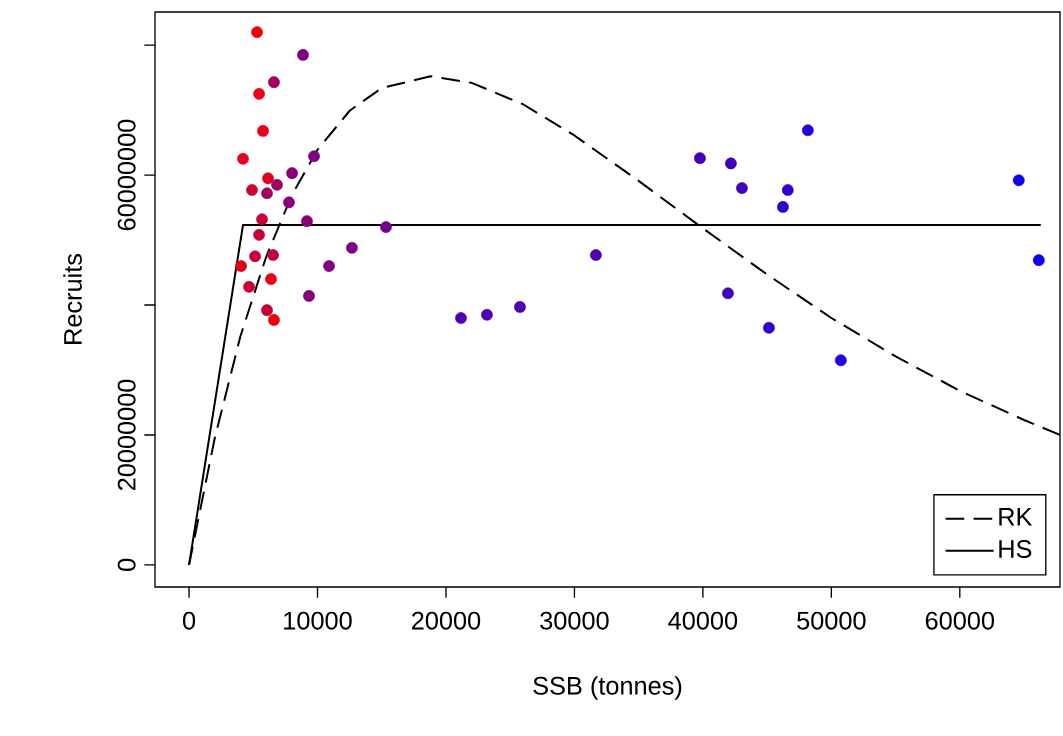 This screenshot has width=1063, height=736. What do you see at coordinates (960, 620) in the screenshot?
I see `x-tick-label: 60000` at bounding box center [960, 620].